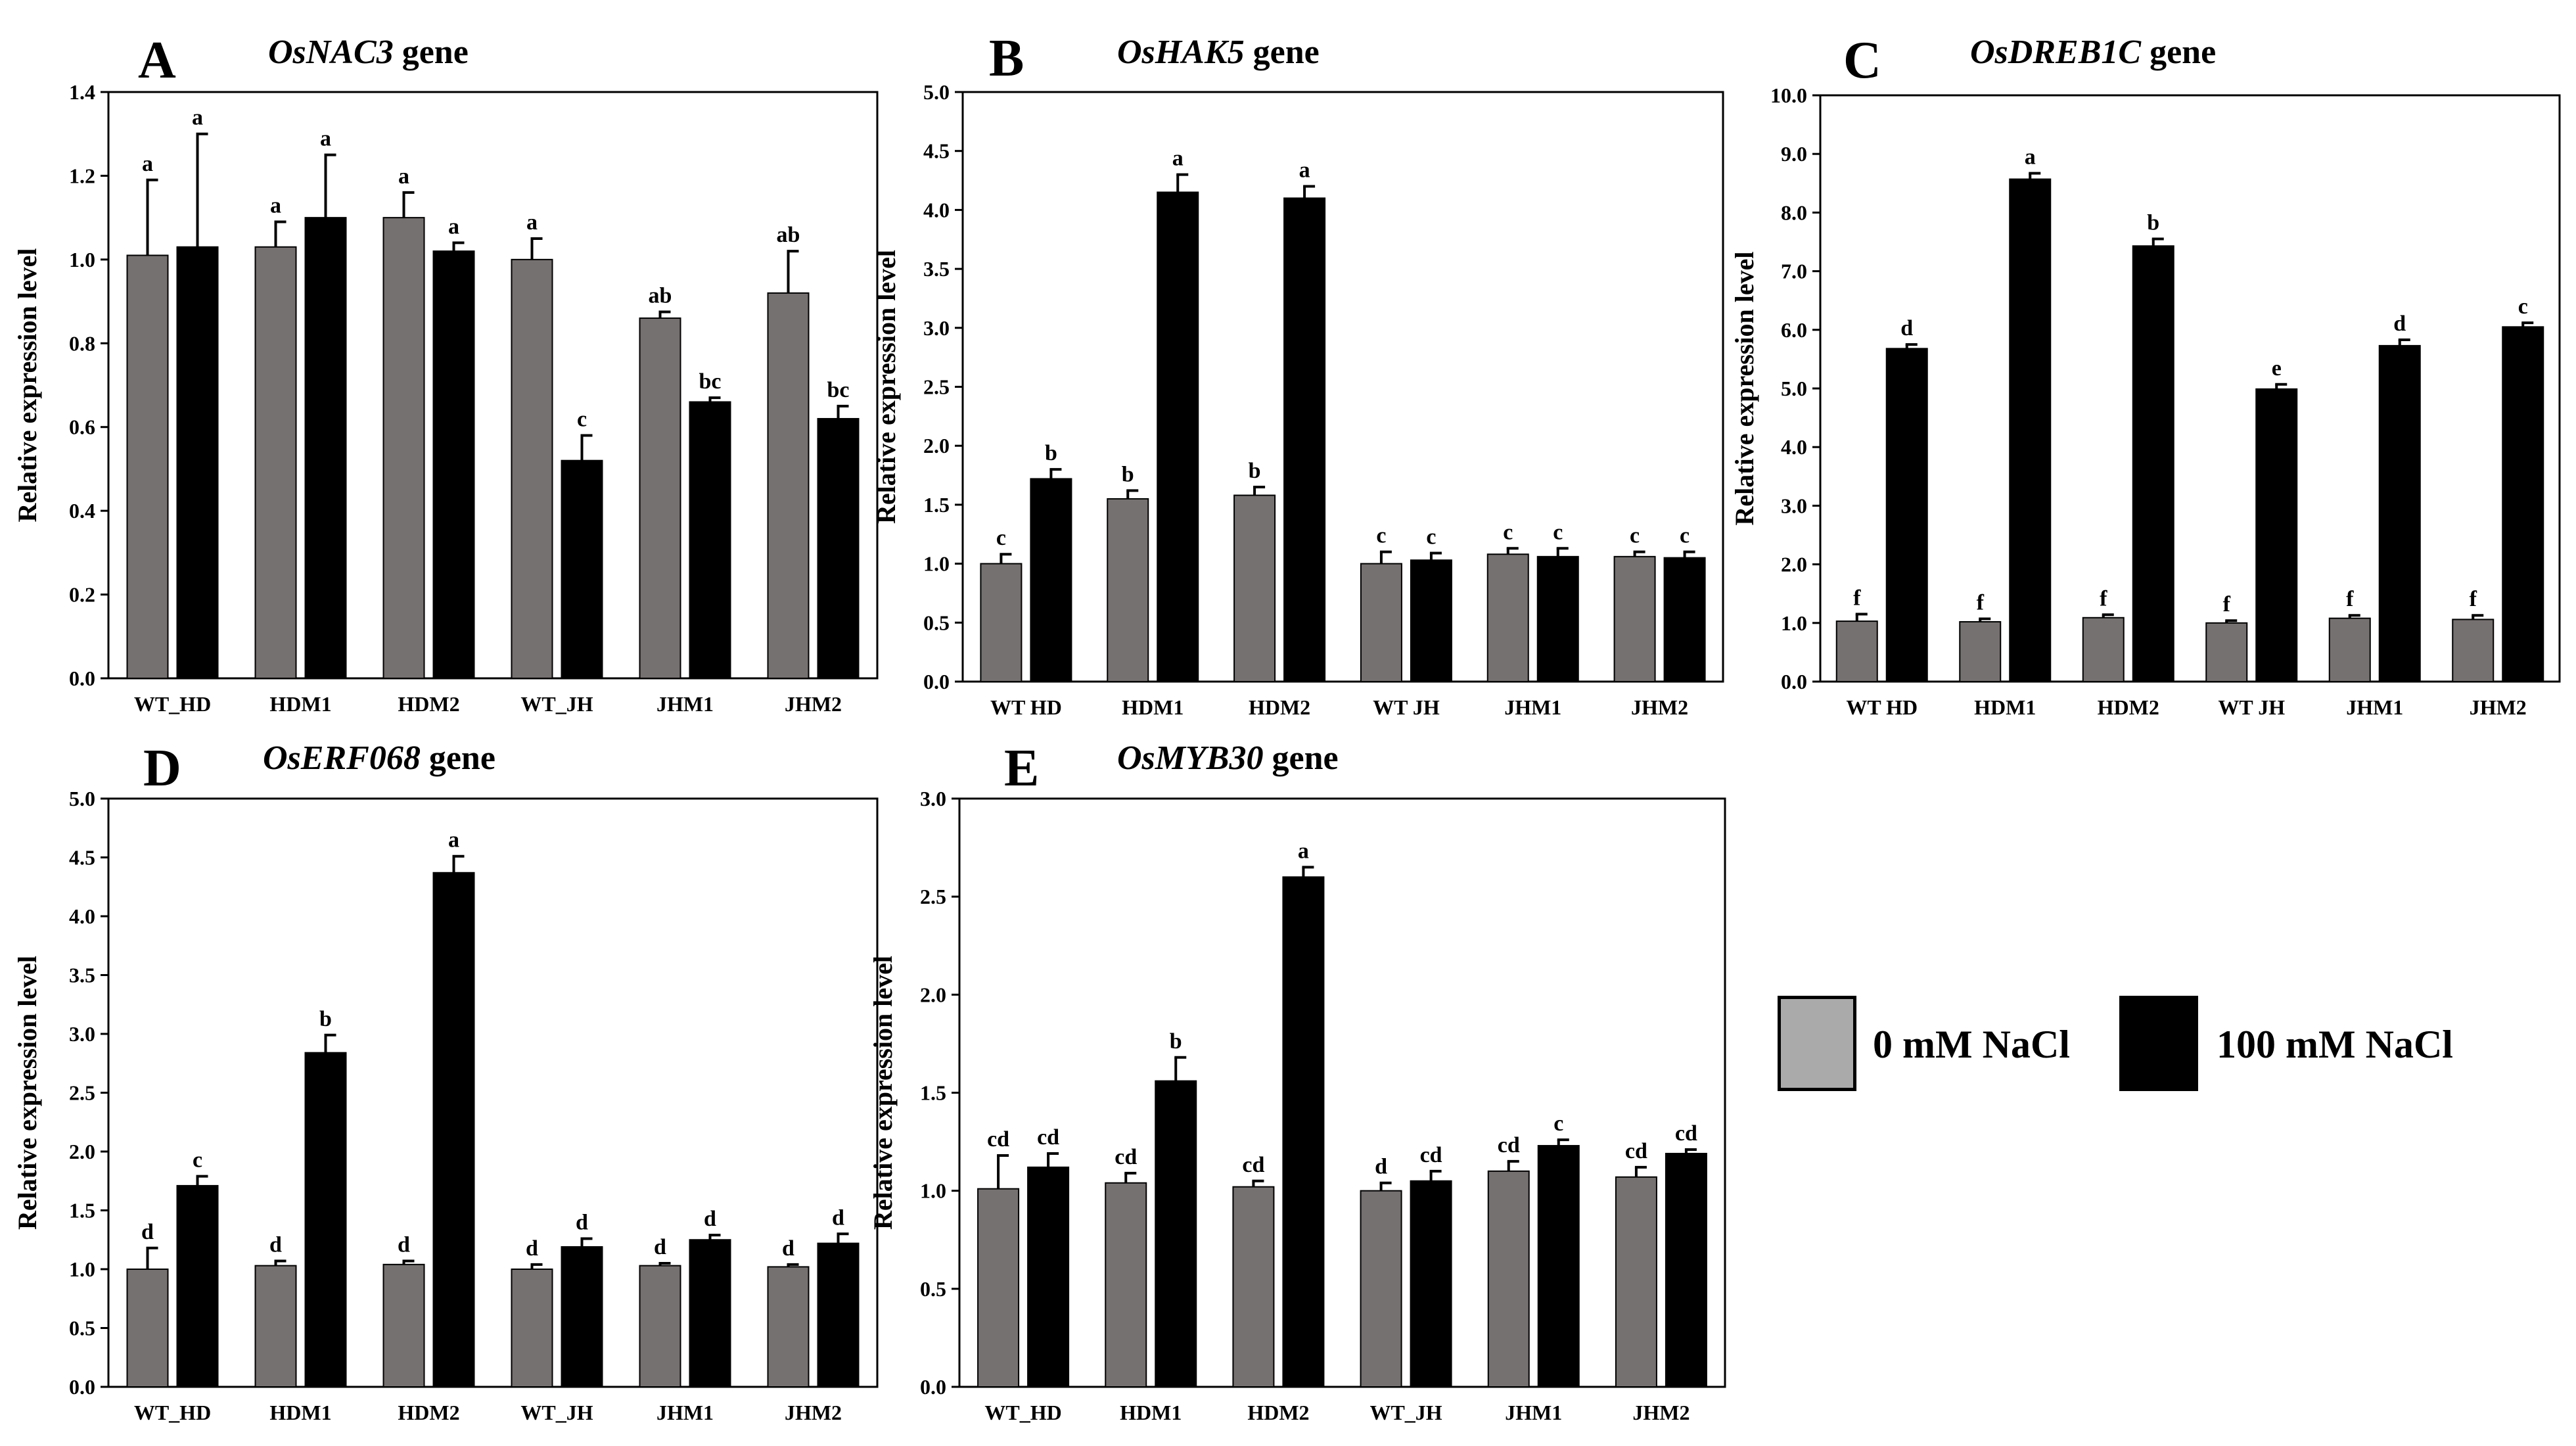 The width and height of the screenshot is (2576, 1446). Describe the element at coordinates (1794, 271) in the screenshot. I see `y-tick-label: 7.0` at that location.